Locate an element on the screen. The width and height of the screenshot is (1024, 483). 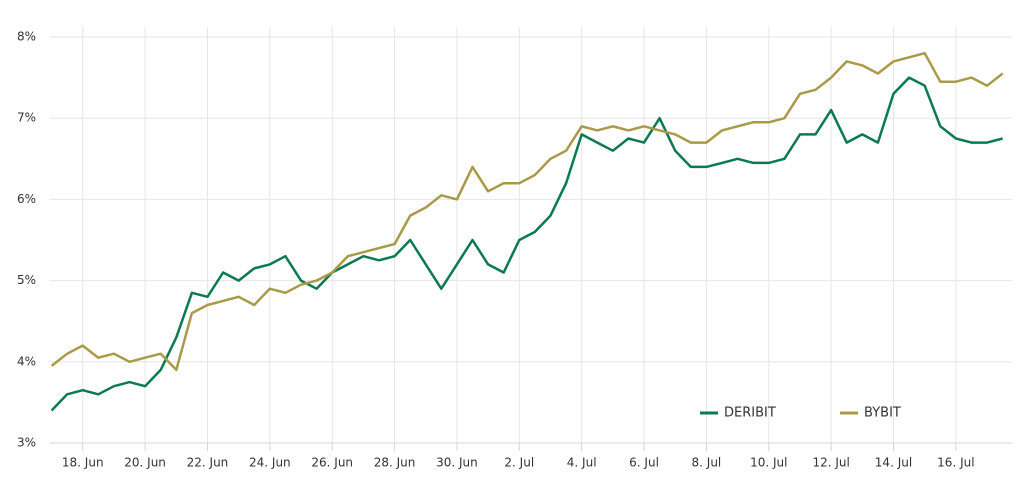
x-tick-label: 20. Jun is located at coordinates (145, 463).